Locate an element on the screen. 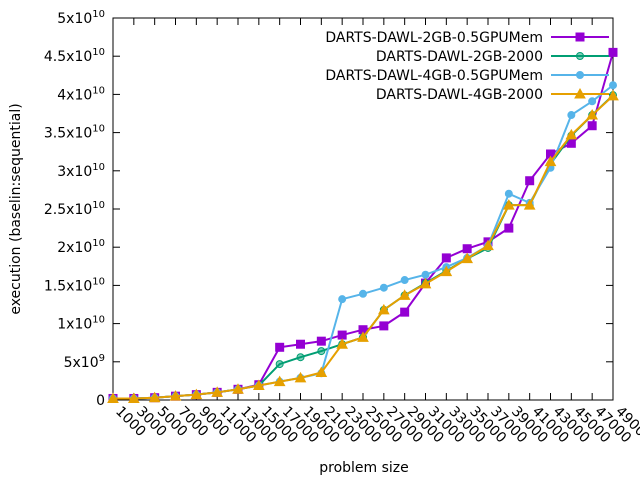 Image resolution: width=640 pixels, height=480 pixels. x-axis-label: problem size is located at coordinates (364, 468).